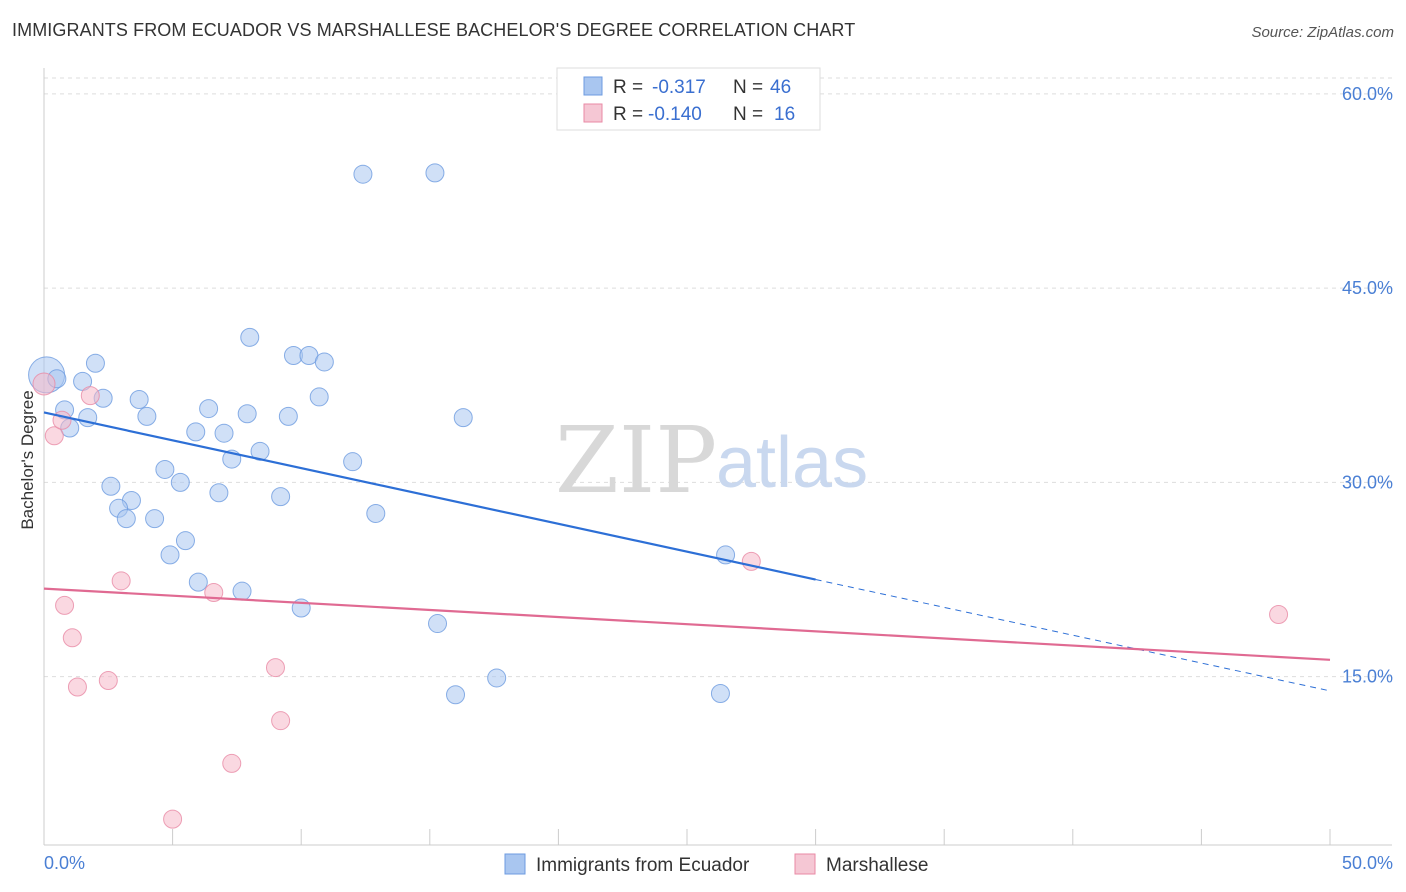  Describe the element at coordinates (1367, 863) in the screenshot. I see `x-tick-label-max: 50.0%` at that location.